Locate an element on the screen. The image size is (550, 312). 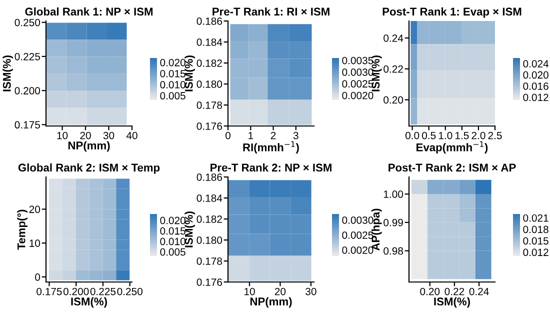
color-bar-label: 0.016 is located at coordinates (535, 86).